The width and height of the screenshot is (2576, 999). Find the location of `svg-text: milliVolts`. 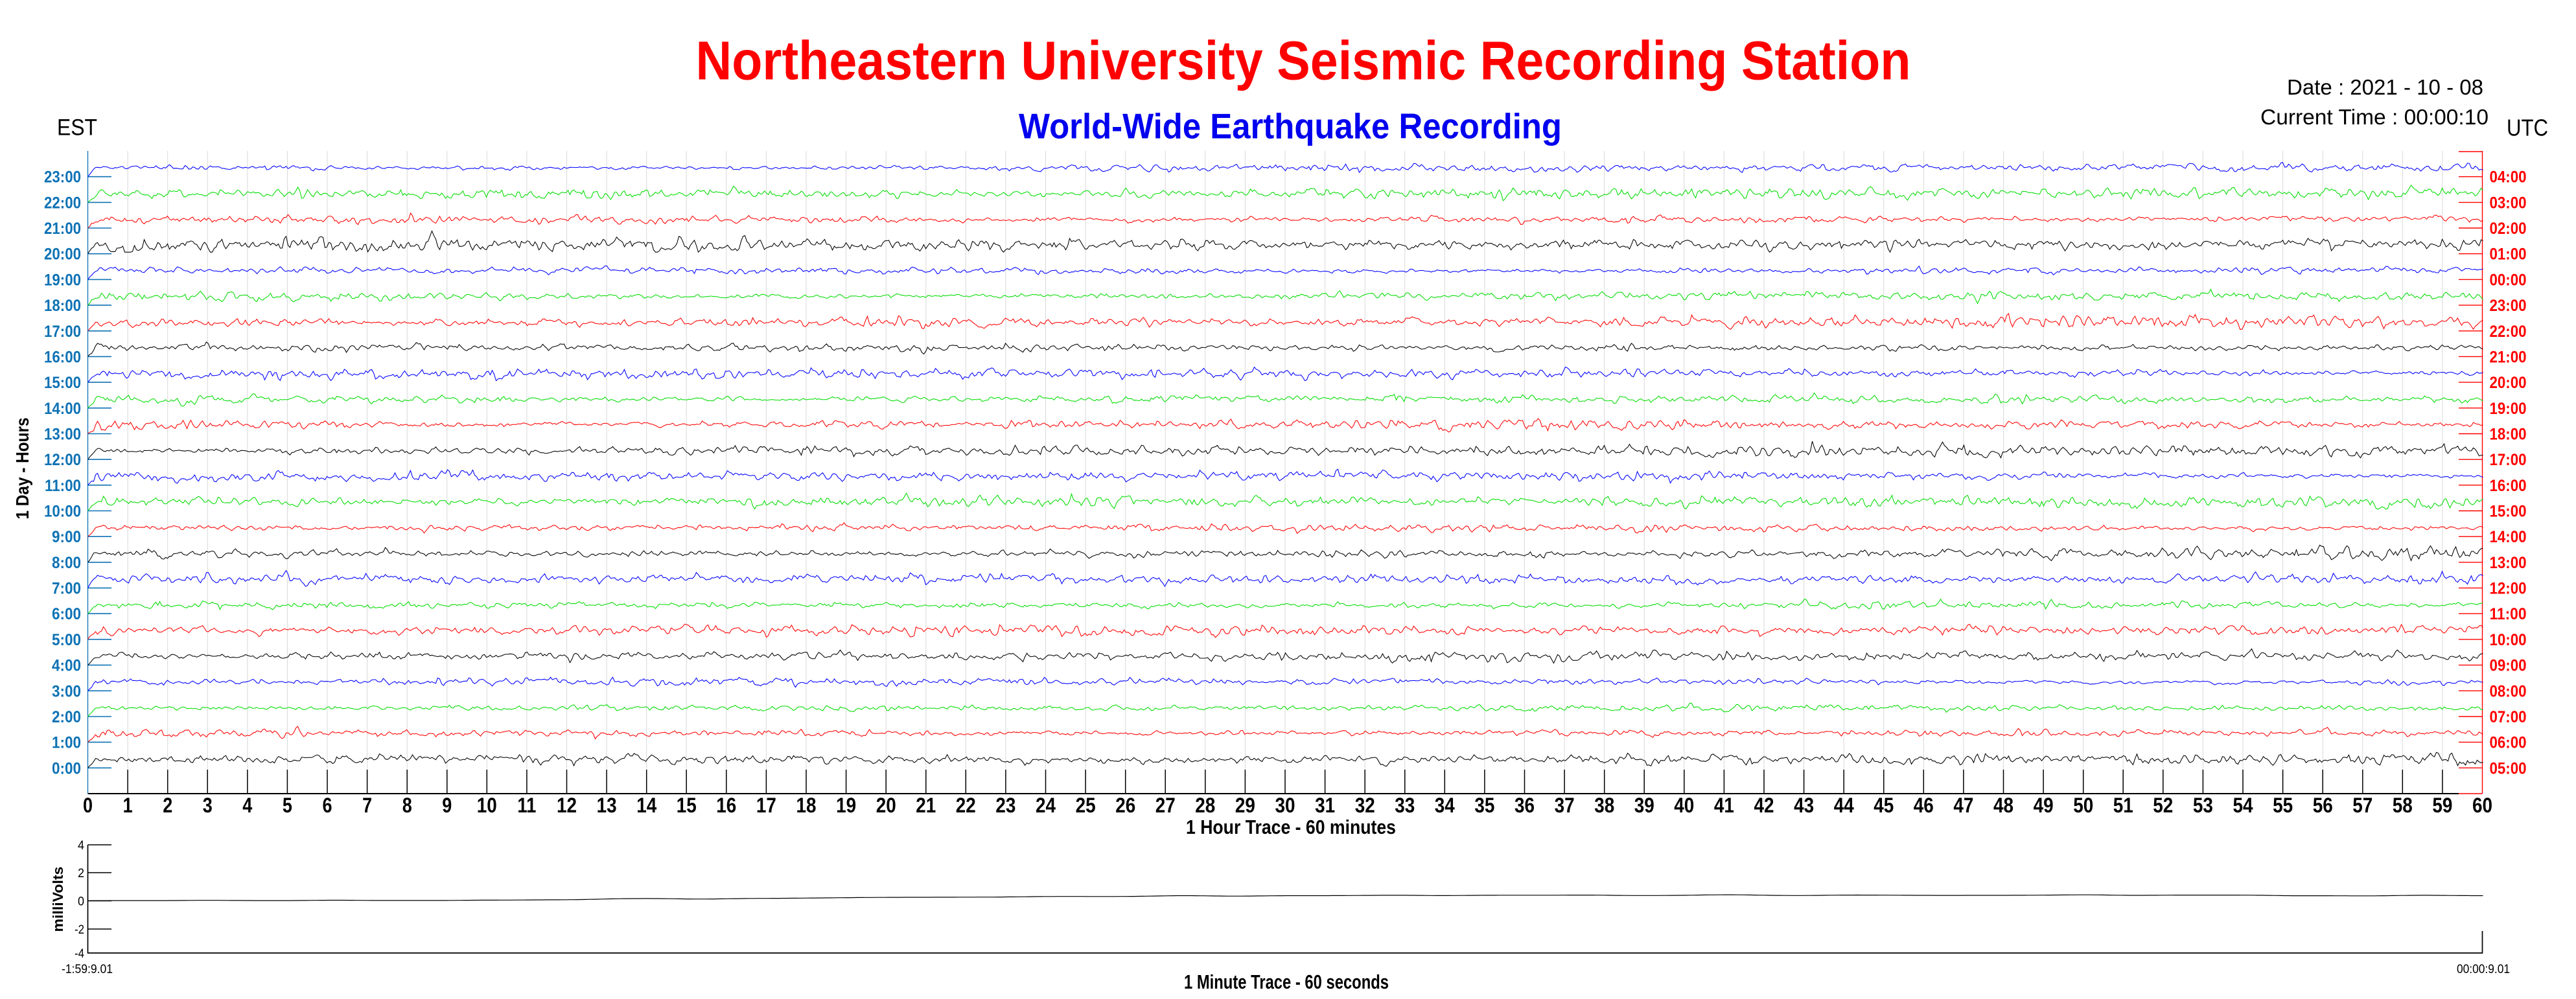

svg-text: milliVolts is located at coordinates (58, 900).